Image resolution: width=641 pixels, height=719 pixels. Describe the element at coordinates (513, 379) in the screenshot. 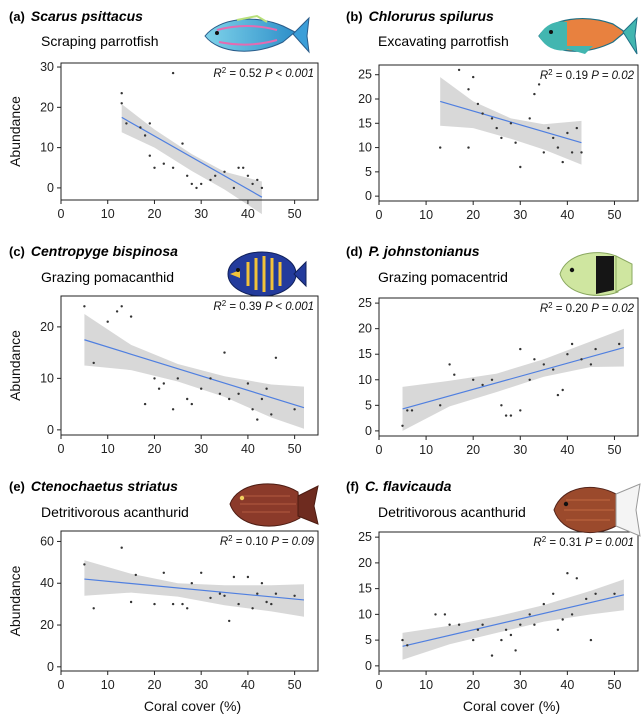

I see `confidence-band` at that location.